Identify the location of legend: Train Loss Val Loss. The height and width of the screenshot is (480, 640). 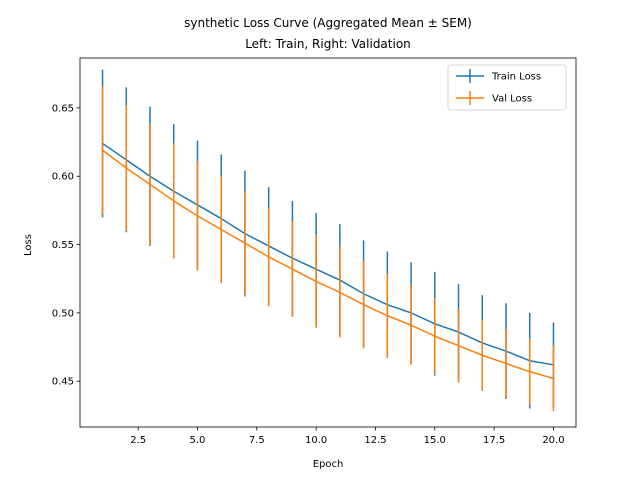
(507, 87).